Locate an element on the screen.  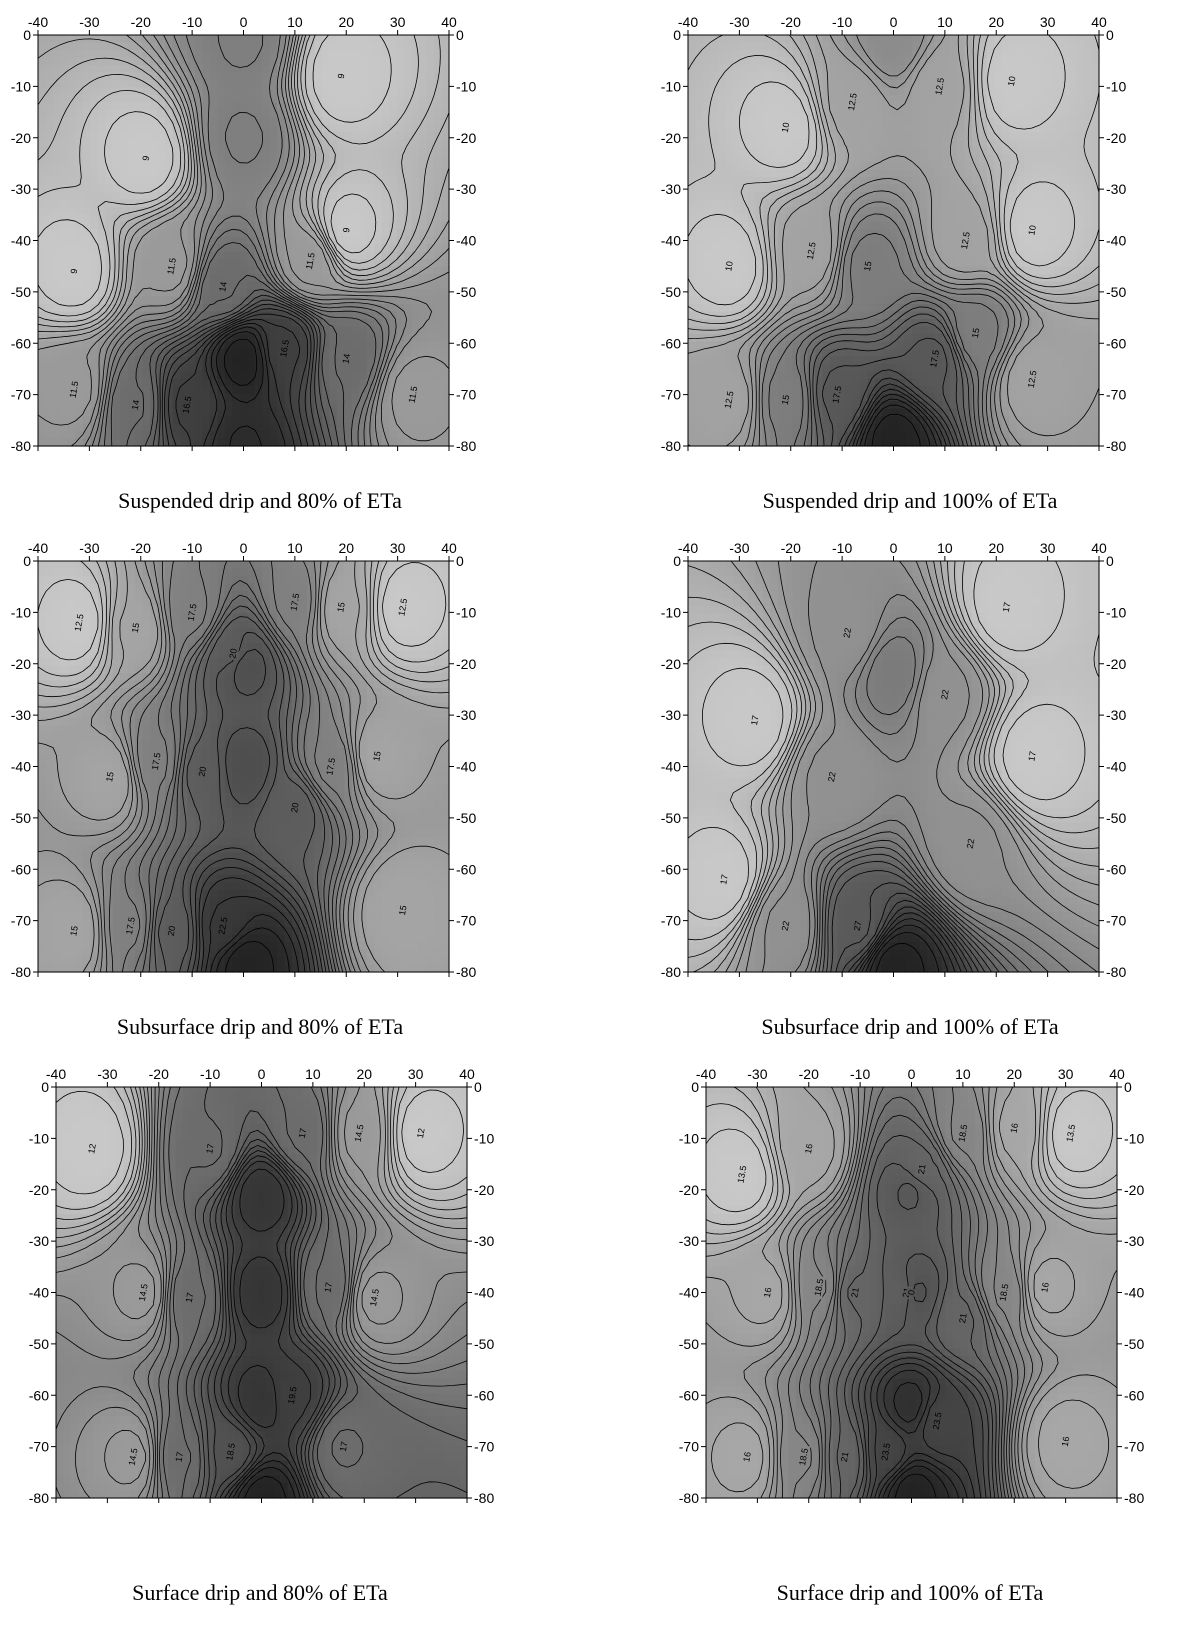
contour-value-label: 16.5 is located at coordinates (187, 404).